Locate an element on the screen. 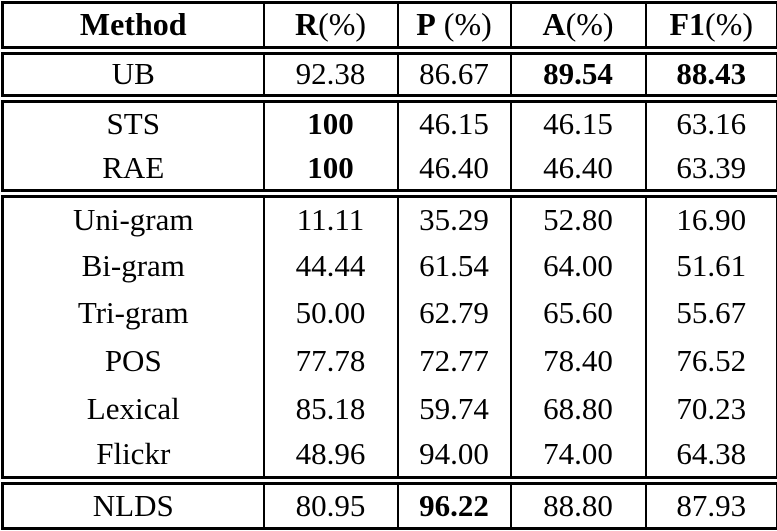 This screenshot has height=531, width=777. header-label-f1: F1 is located at coordinates (687, 24).